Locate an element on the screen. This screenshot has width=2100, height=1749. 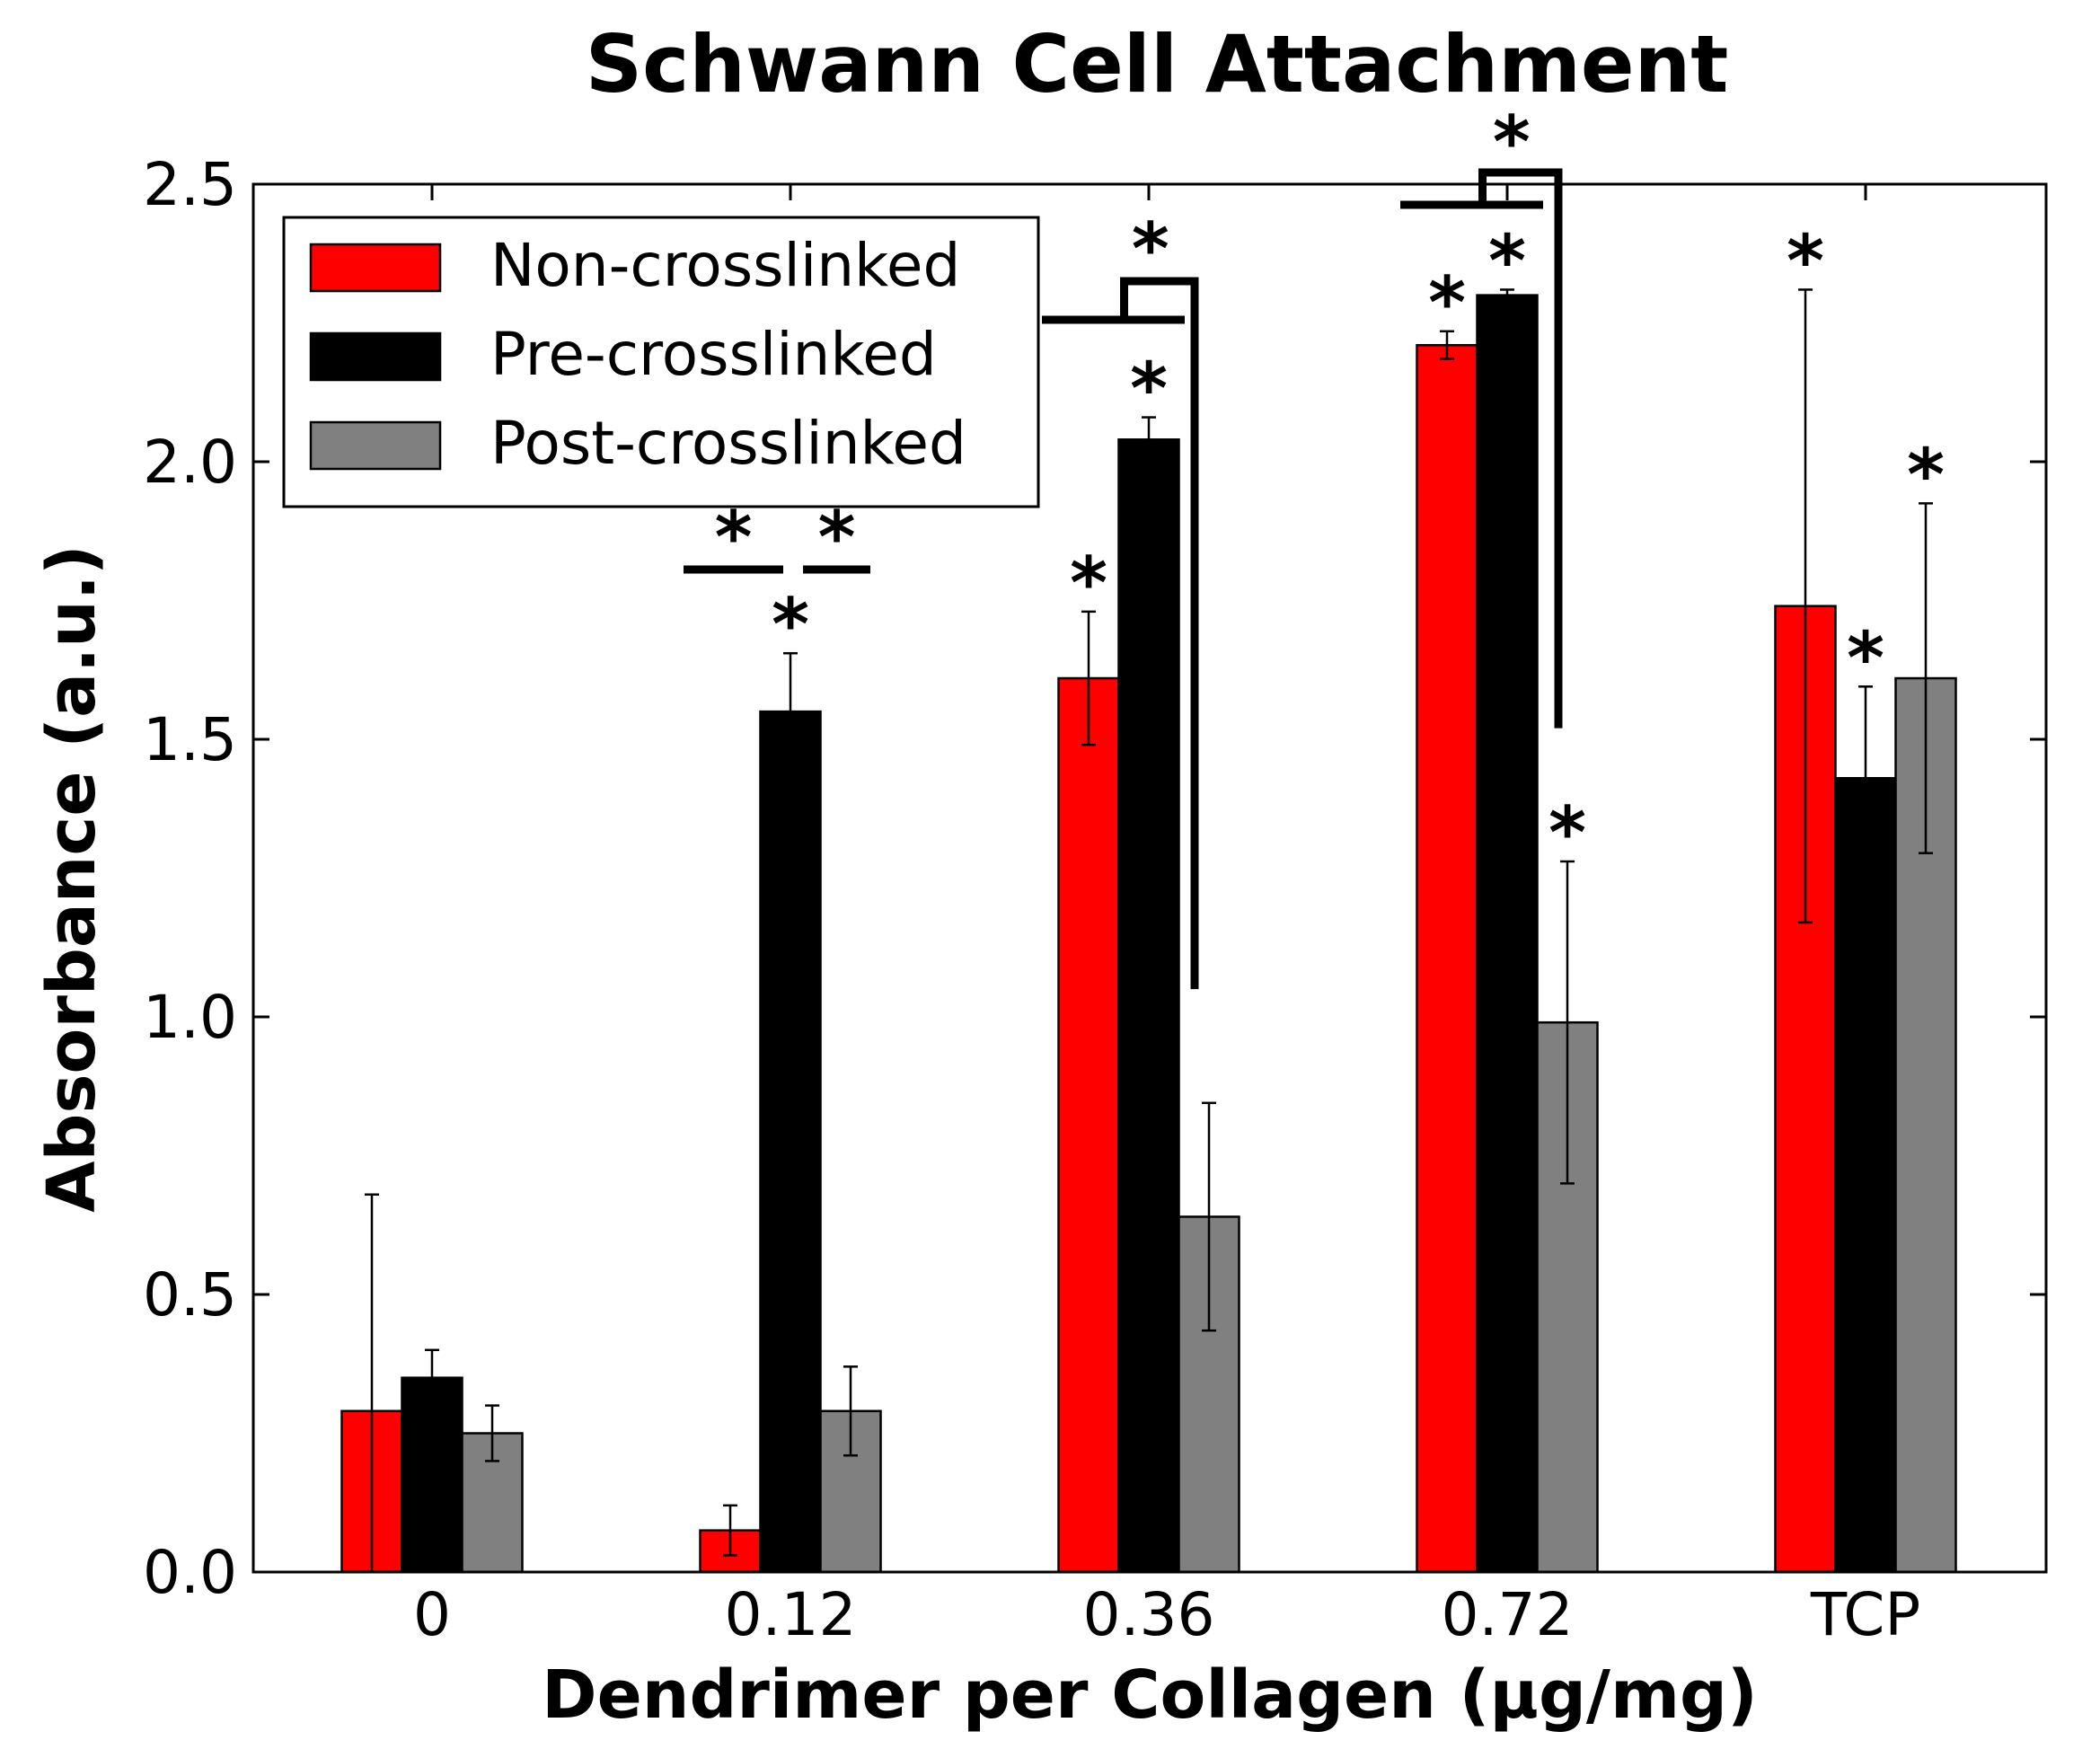
y-tick-label: 2.5 is located at coordinates (190, 184).